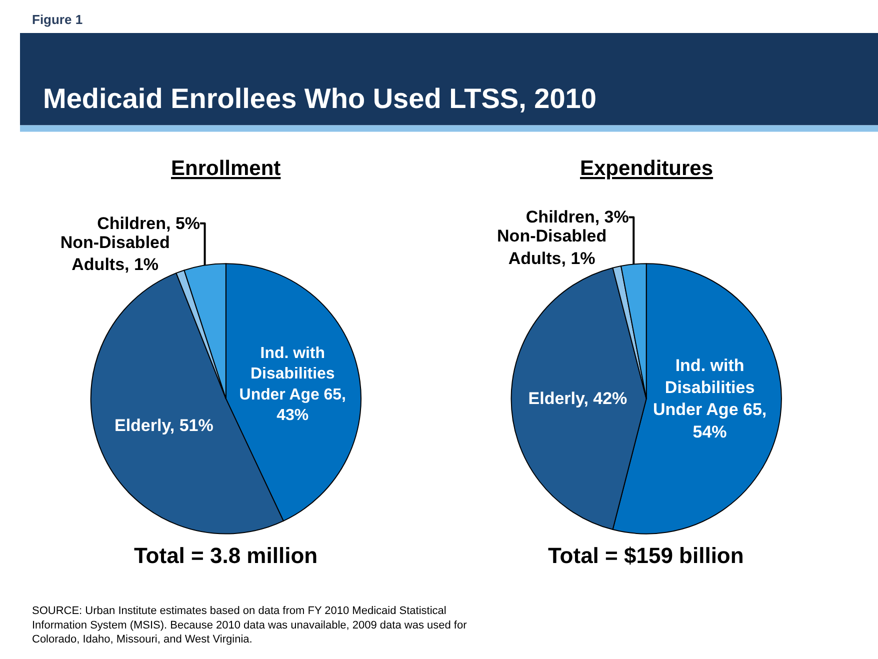 The width and height of the screenshot is (878, 659). I want to click on slice-label: Ind. with Disabilities Under Age 65, 54%, so click(709, 399).